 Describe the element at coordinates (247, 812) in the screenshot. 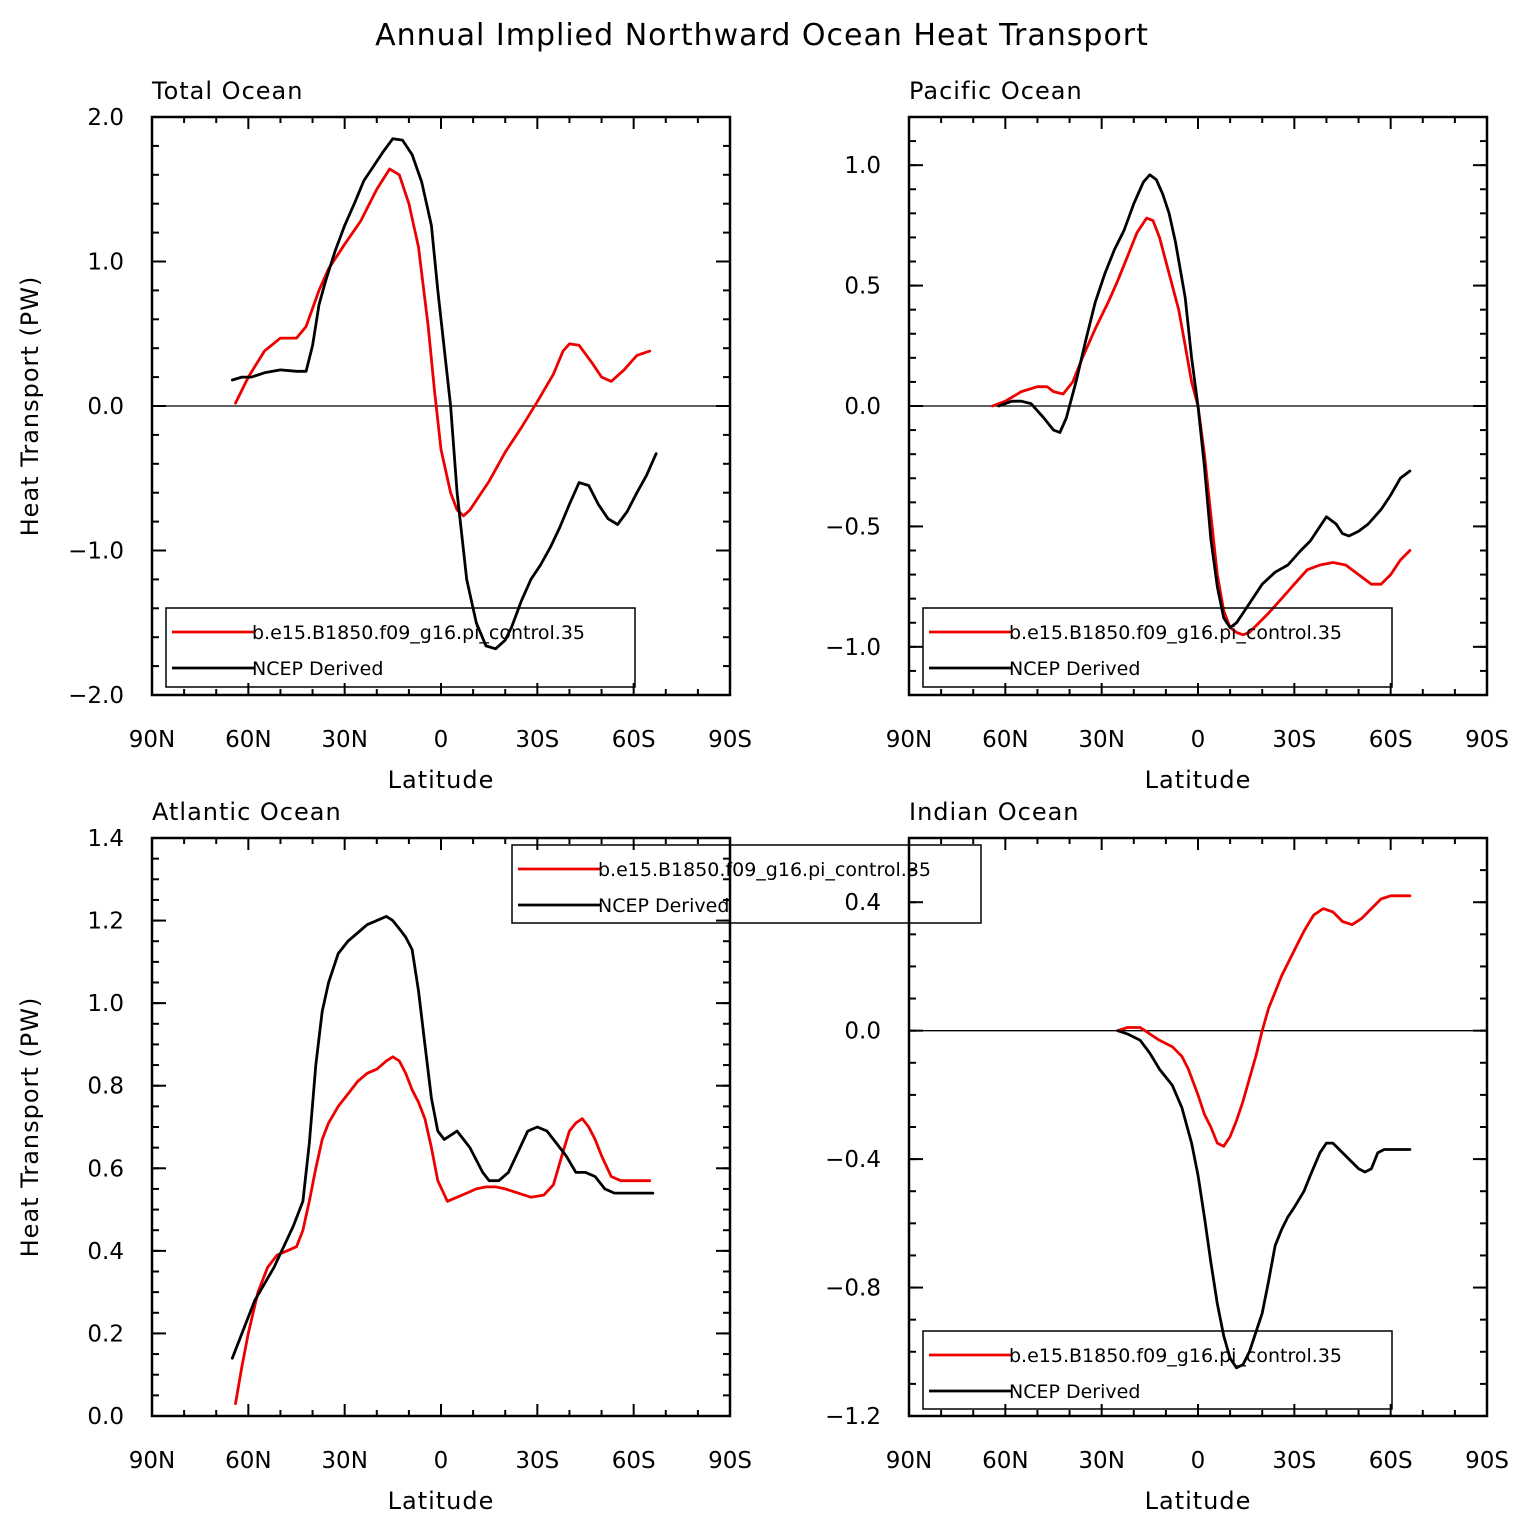

I see `panel-title: Atlantic Ocean` at that location.